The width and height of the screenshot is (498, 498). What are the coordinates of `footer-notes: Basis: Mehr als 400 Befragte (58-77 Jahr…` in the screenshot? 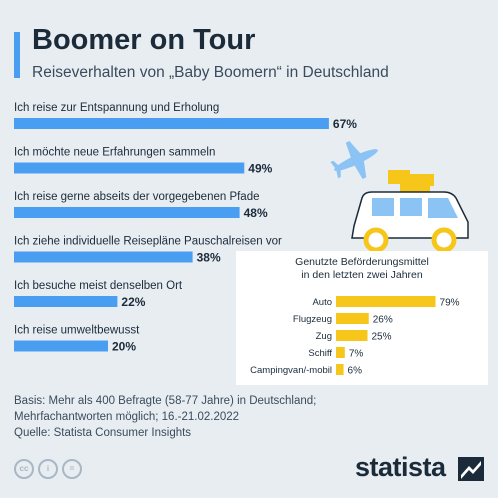 It's located at (165, 417).